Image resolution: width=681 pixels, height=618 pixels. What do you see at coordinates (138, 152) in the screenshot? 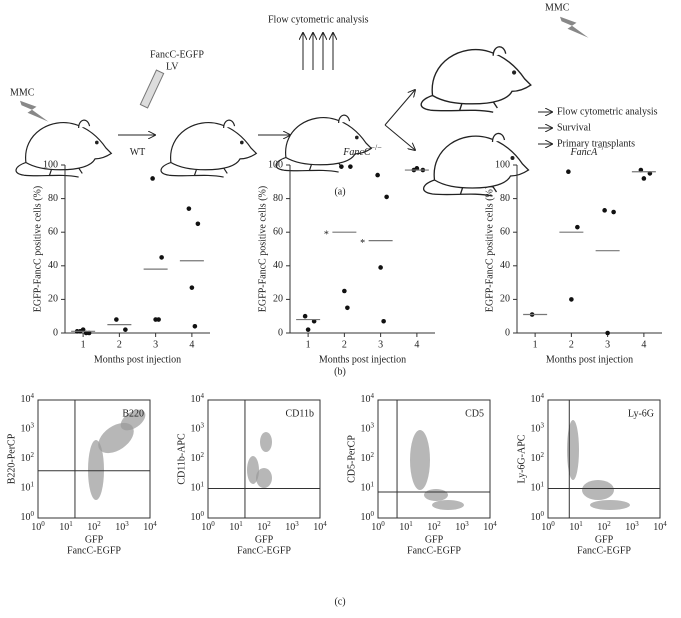
I see `chart-title: WT` at bounding box center [138, 152].